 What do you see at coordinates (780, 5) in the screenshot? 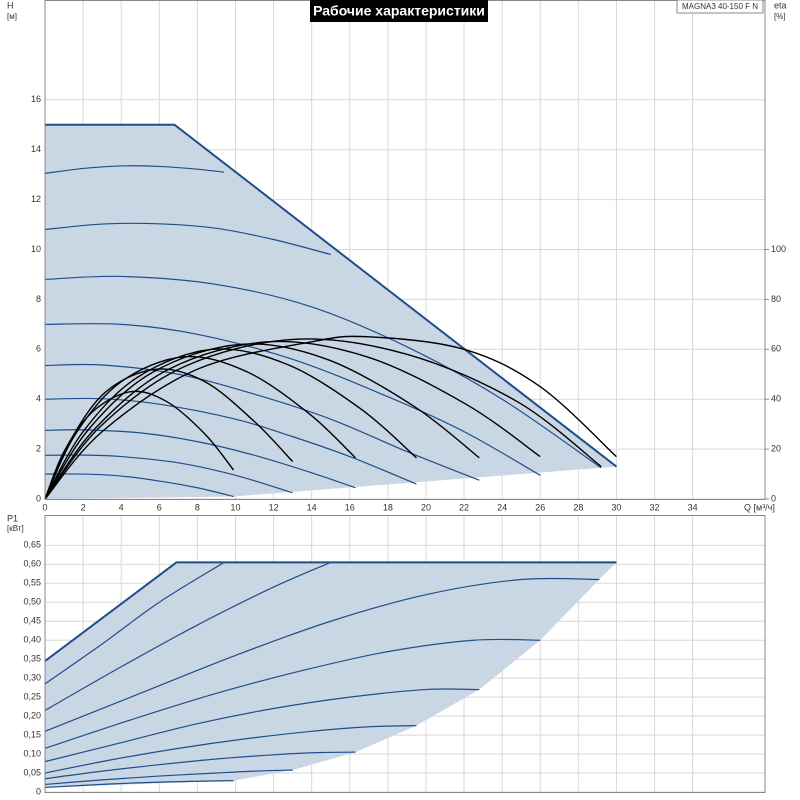
I see `y2-axis-label: eta` at bounding box center [780, 5].